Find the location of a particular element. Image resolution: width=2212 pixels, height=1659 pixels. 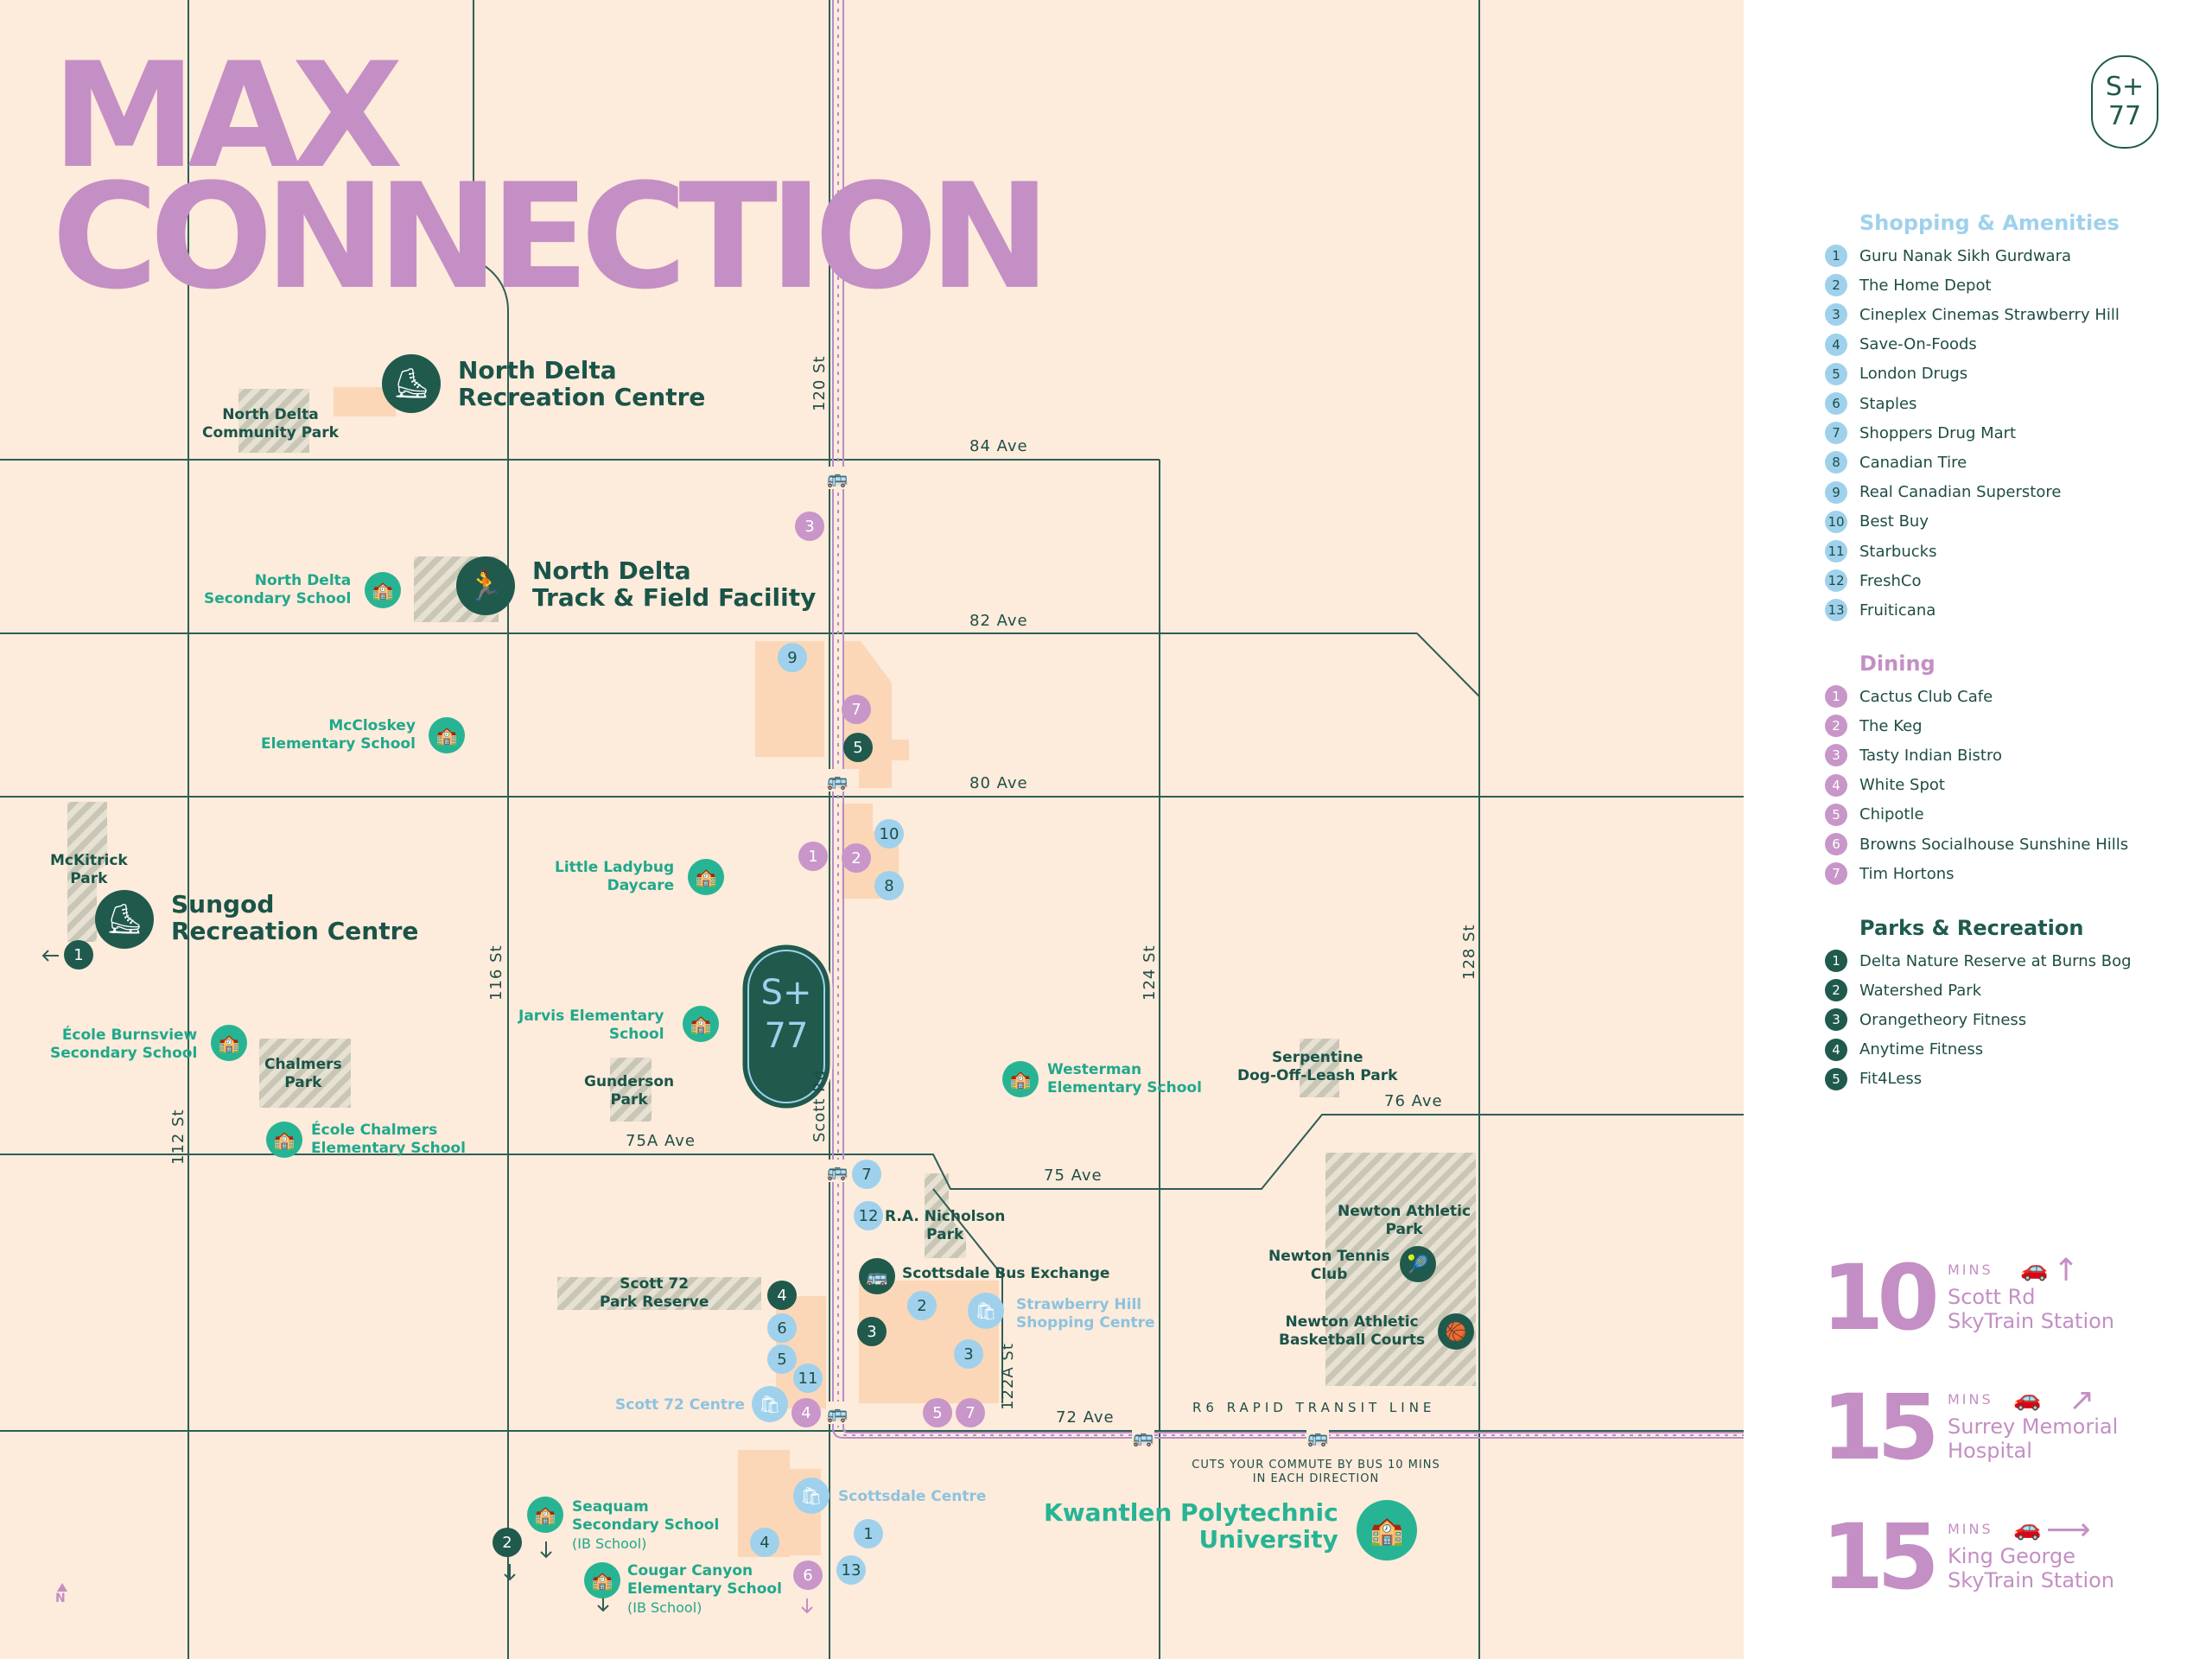

legend-item-number: 11 is located at coordinates (1836, 551).